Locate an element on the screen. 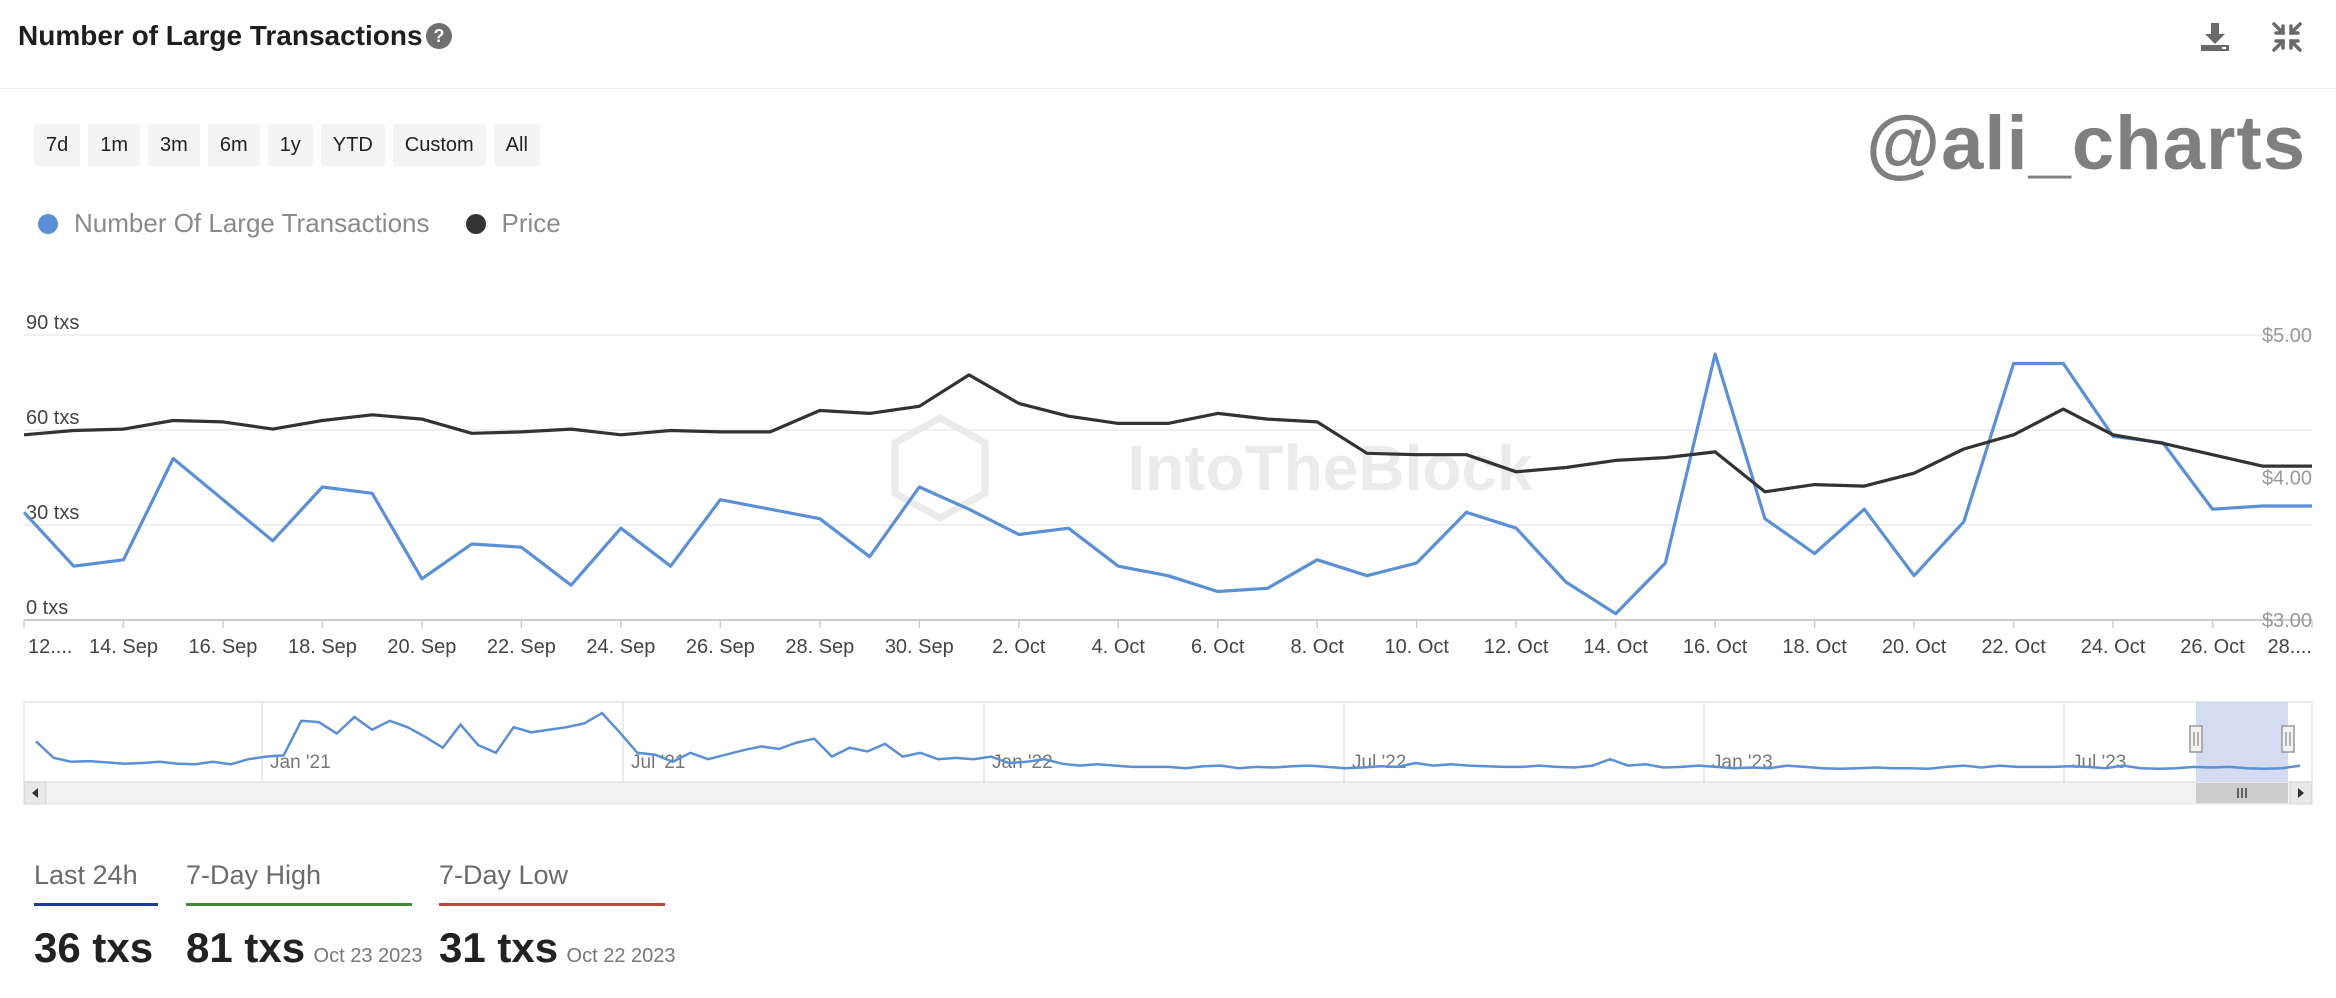  range-3m-button: 3m is located at coordinates (174, 145).